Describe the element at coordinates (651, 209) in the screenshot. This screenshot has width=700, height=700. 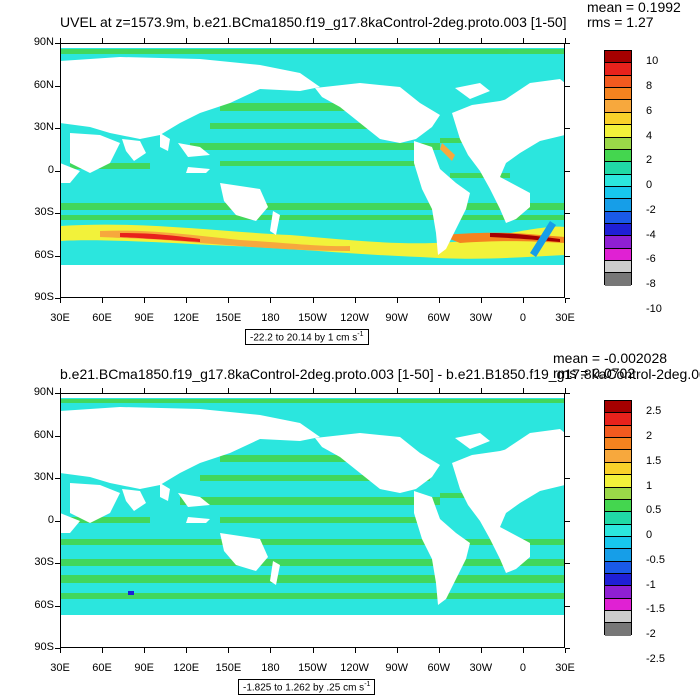
I see `top-colorbar-label: -2` at that location.